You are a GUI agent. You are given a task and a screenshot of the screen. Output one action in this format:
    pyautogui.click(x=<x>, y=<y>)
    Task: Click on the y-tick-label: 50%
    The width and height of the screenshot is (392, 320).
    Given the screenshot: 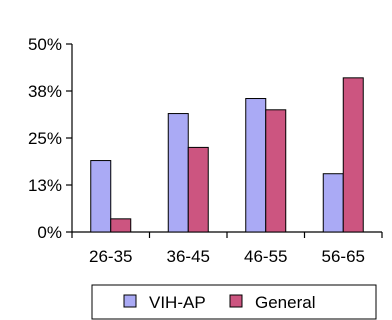 What is the action you would take?
    pyautogui.click(x=45, y=44)
    